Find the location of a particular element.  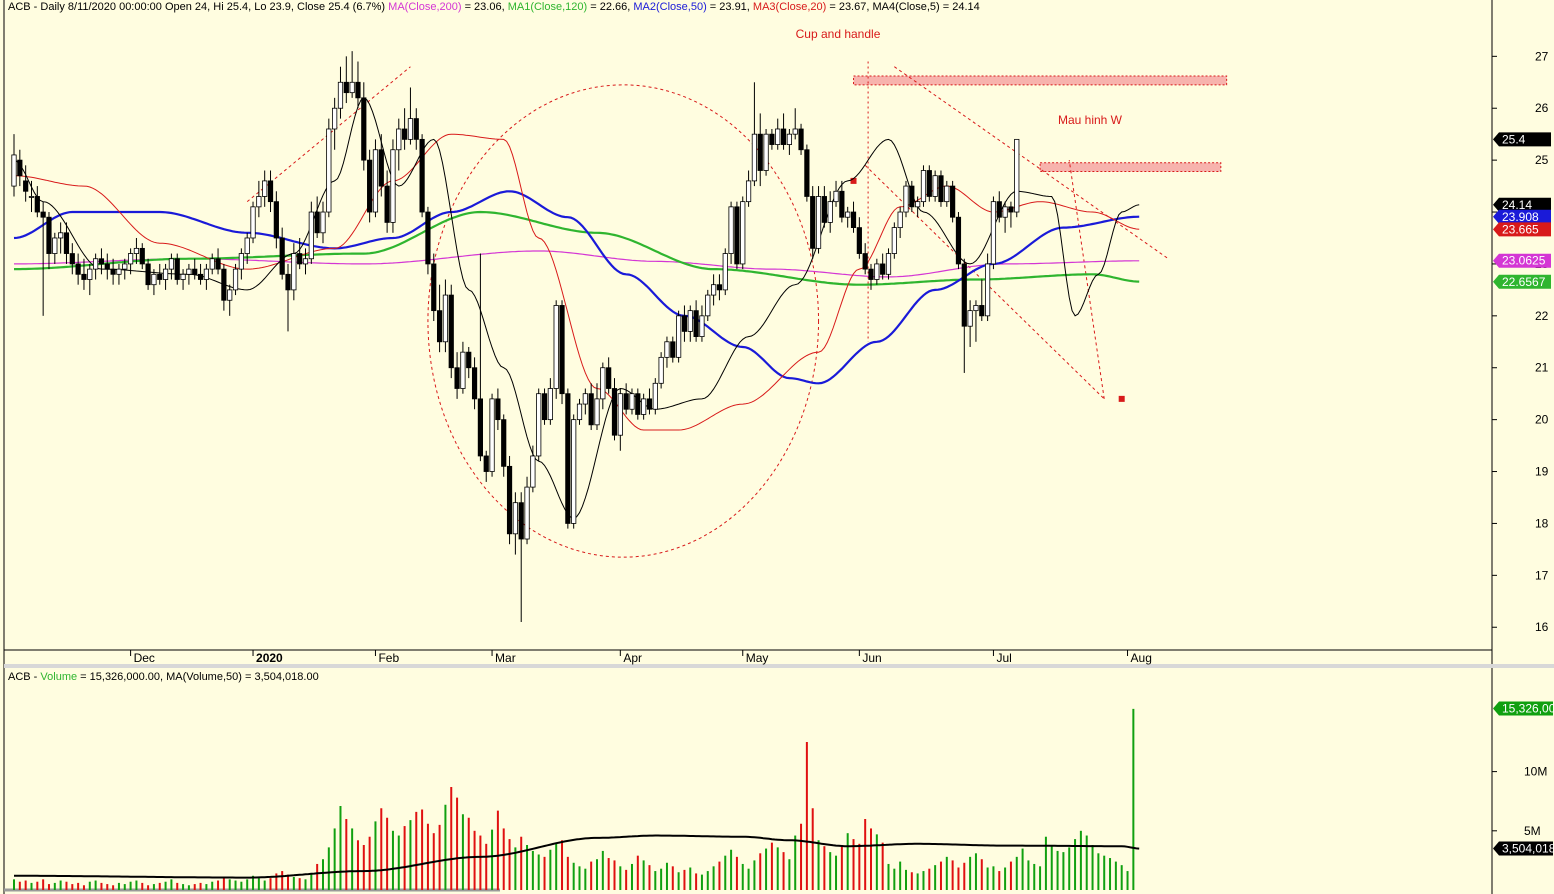

volume-tag-text: 3,504,018 is located at coordinates (1528, 849).